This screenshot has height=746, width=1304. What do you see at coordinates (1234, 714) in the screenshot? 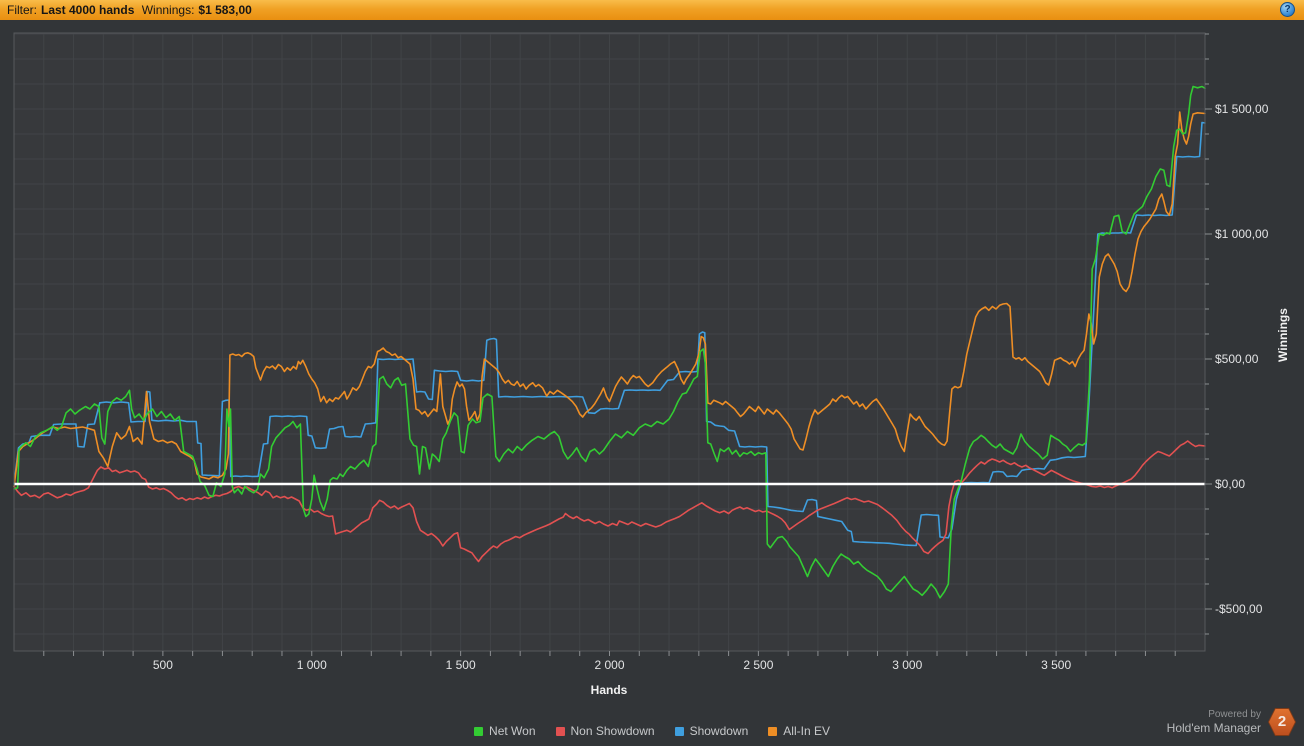
I see `powered-by-label: Powered by` at bounding box center [1234, 714].